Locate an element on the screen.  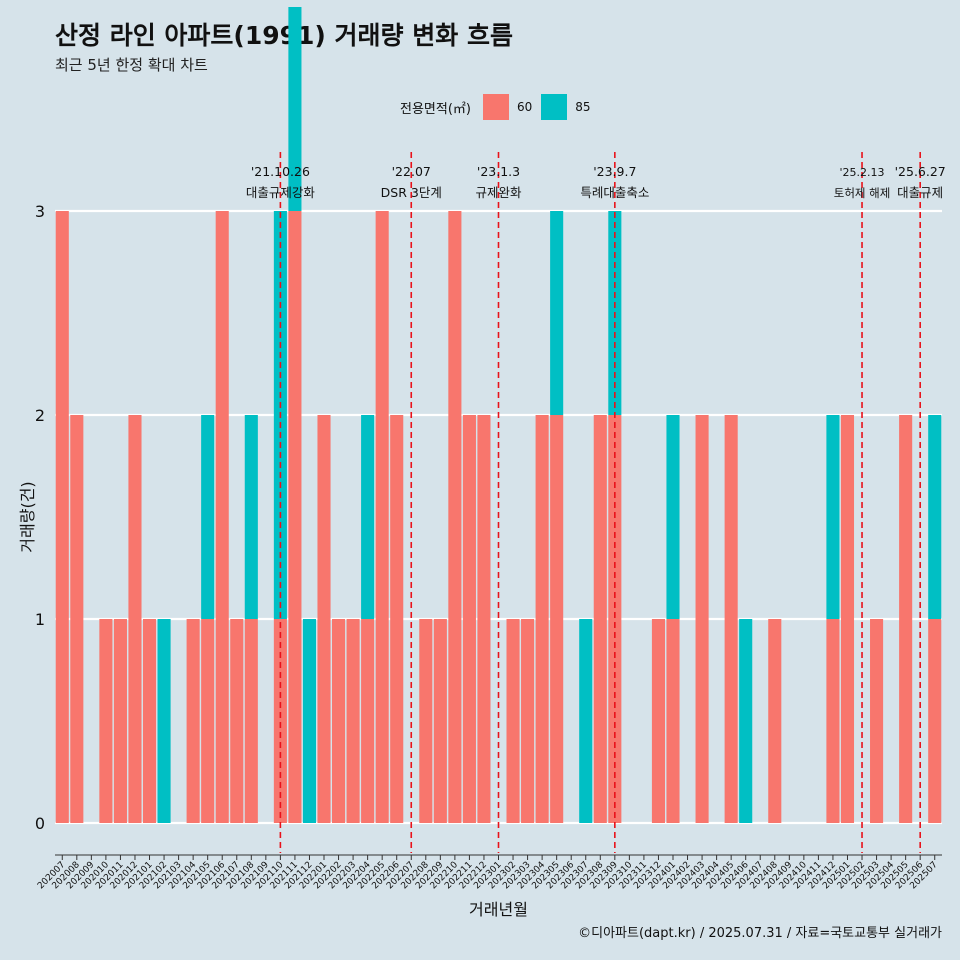
y-tick-label: 1 is located at coordinates (40, 619).